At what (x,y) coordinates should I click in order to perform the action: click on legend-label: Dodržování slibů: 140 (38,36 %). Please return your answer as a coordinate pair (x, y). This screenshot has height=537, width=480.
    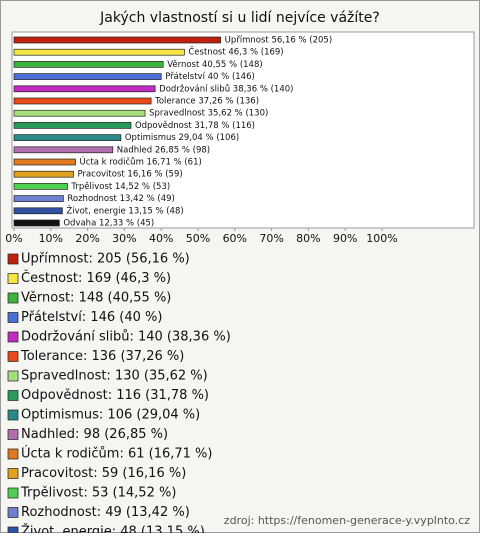
    Looking at the image, I should click on (126, 337).